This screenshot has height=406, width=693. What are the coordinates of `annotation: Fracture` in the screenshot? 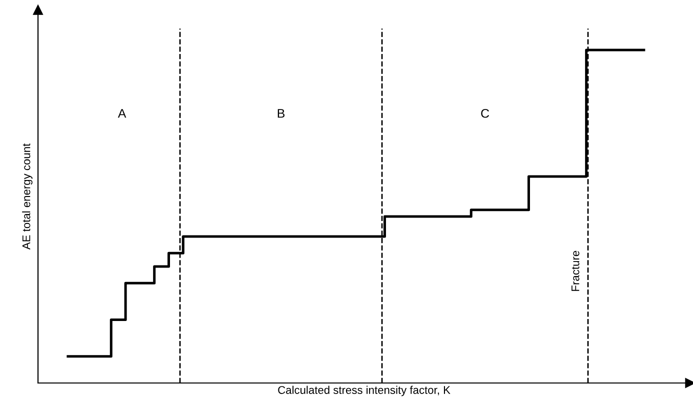 It's located at (576, 270).